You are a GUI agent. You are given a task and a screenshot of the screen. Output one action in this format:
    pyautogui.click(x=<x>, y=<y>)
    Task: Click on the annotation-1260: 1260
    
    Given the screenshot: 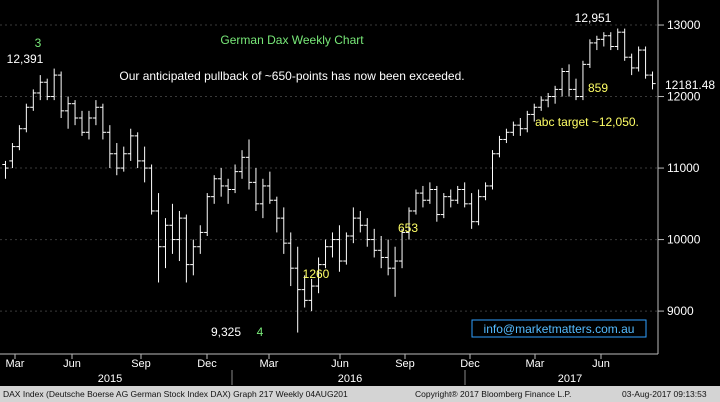 What is the action you would take?
    pyautogui.click(x=316, y=274)
    